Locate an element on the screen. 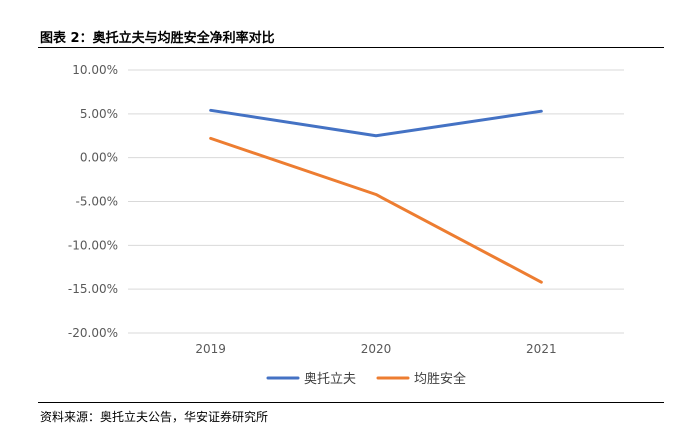 This screenshot has width=676, height=428. source-note: 资料来源：奥托立夫公告，华安证券研究所 is located at coordinates (154, 417).